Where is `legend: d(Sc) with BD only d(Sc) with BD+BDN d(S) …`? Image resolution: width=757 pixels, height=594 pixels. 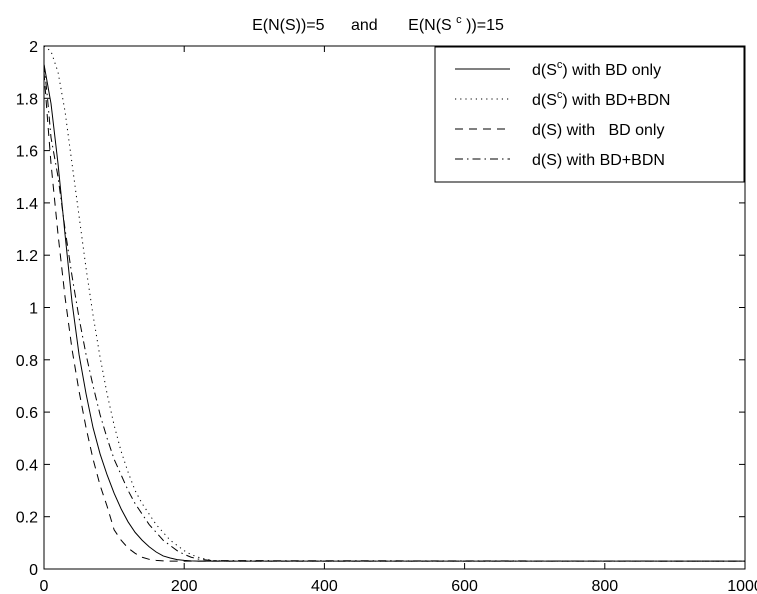
legend: d(Sc) with BD only d(Sc) with BD+BDN d(S) … is located at coordinates (589, 114).